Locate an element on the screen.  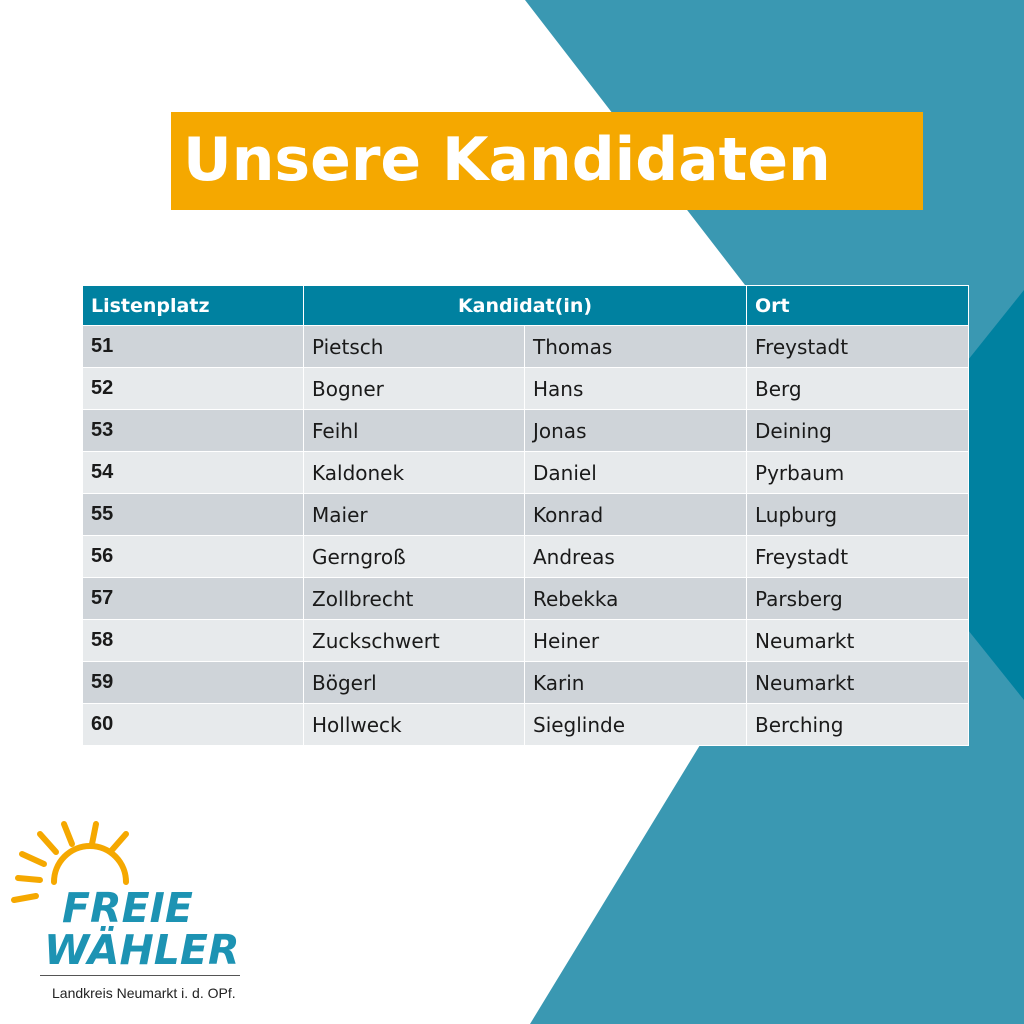
header-kandidat: Kandidat(in) is located at coordinates (525, 305).